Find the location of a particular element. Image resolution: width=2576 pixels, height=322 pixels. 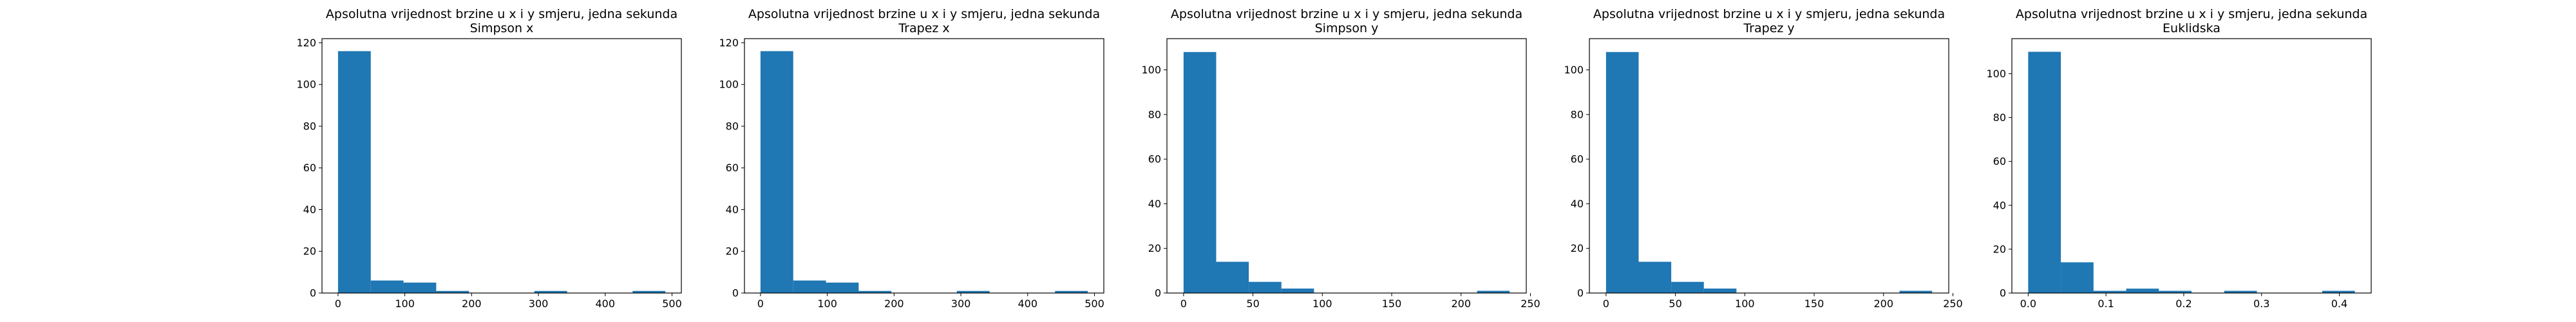

chart-subtitle: Trapez x is located at coordinates (923, 28).